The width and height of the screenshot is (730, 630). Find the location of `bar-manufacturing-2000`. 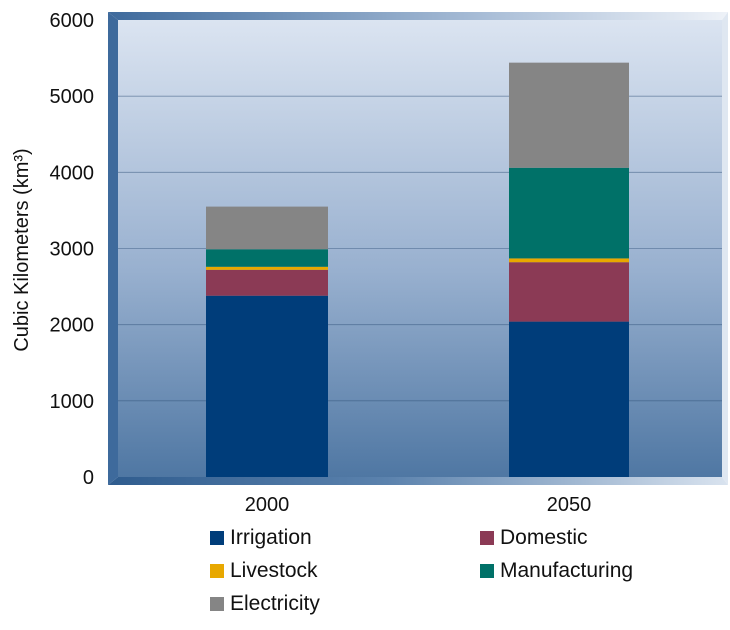

bar-manufacturing-2000 is located at coordinates (267, 258).